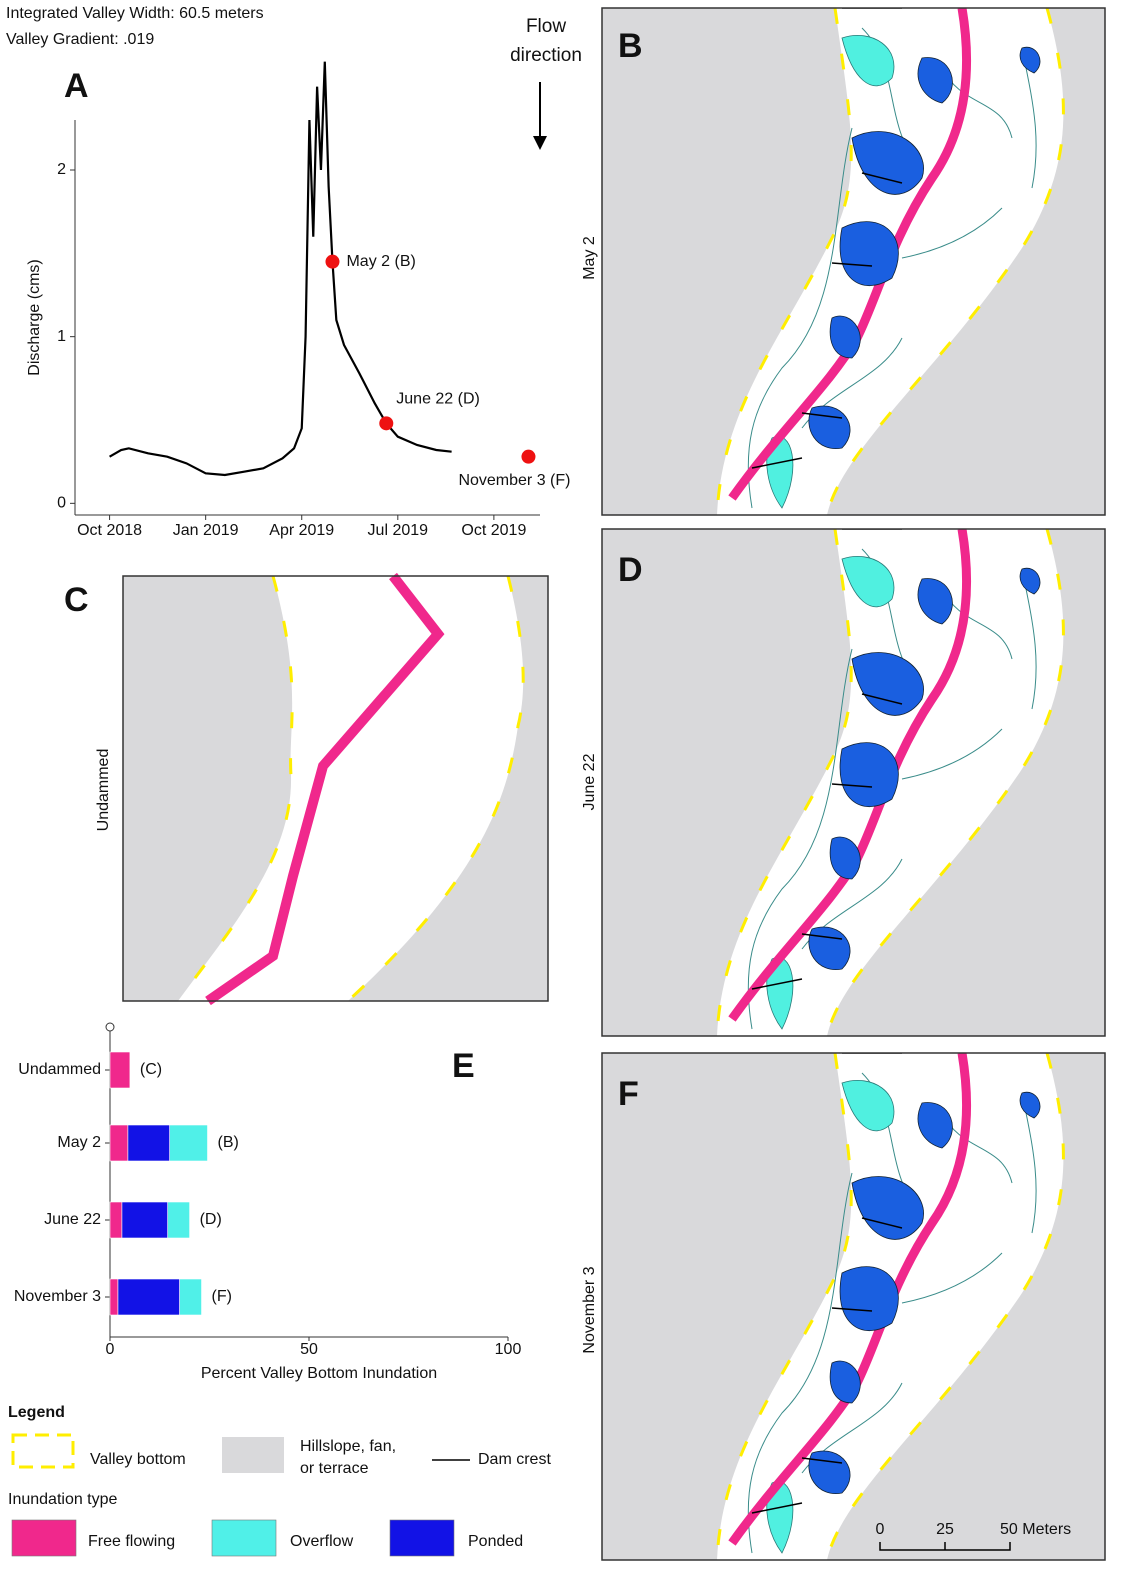 The height and width of the screenshot is (1585, 1128). I want to click on legend-label: Valley bottom, so click(138, 1459).